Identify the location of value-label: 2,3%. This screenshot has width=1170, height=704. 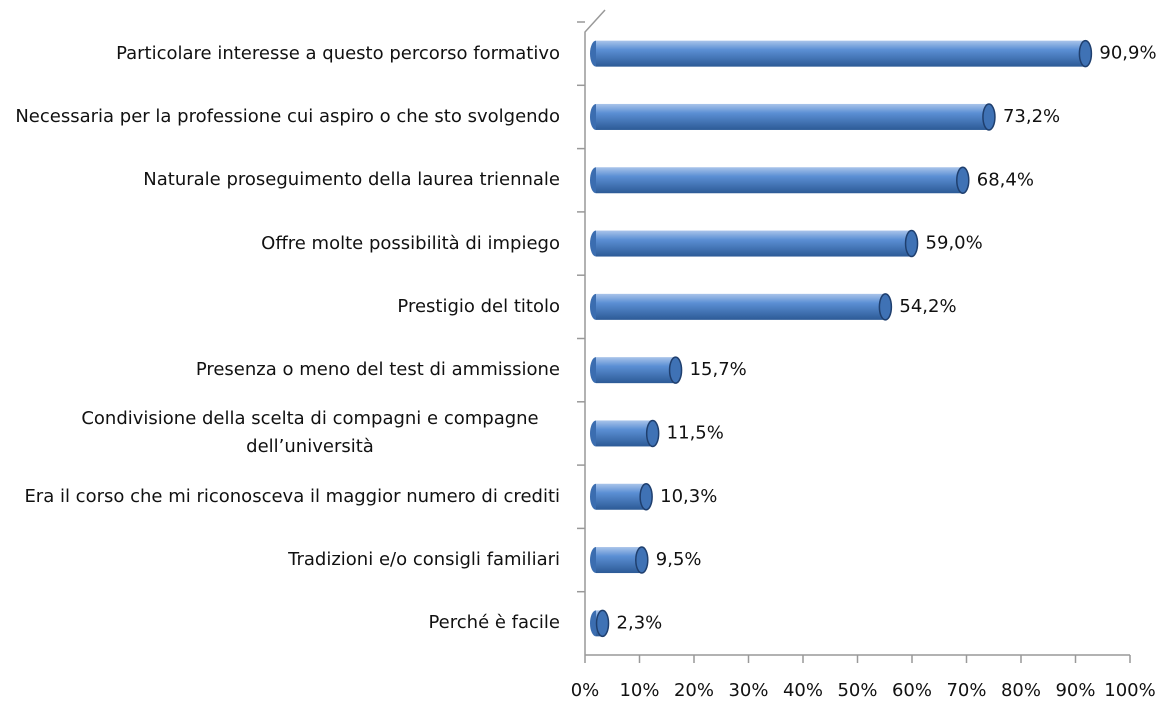
(640, 622).